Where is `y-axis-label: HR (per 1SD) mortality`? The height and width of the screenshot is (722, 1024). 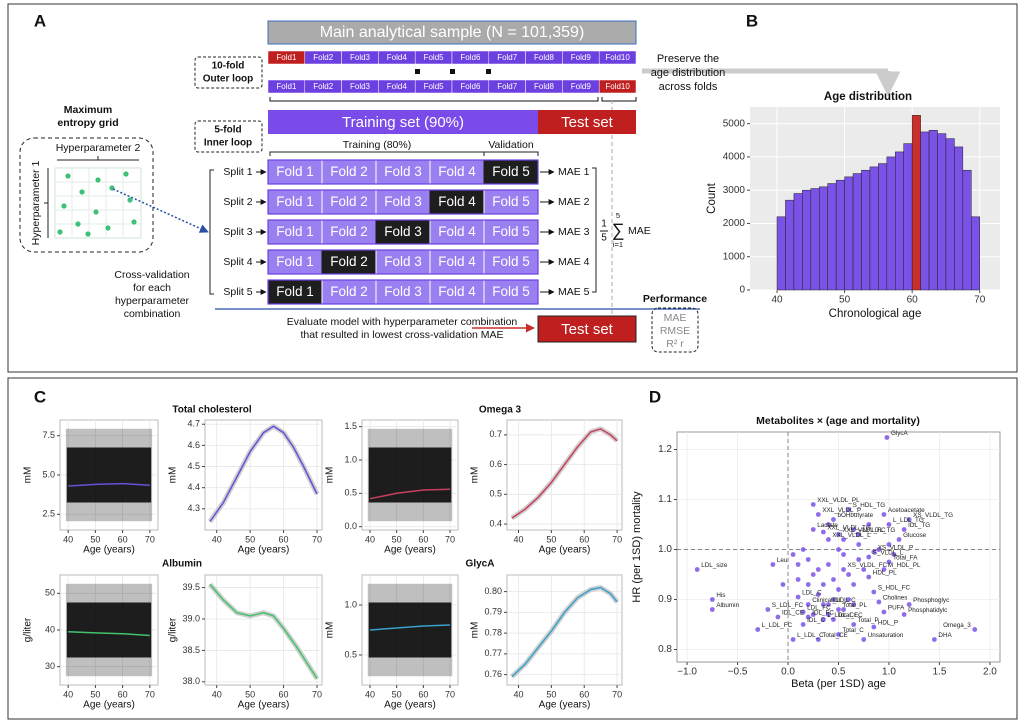
y-axis-label: HR (per 1SD) mortality is located at coordinates (637, 547).